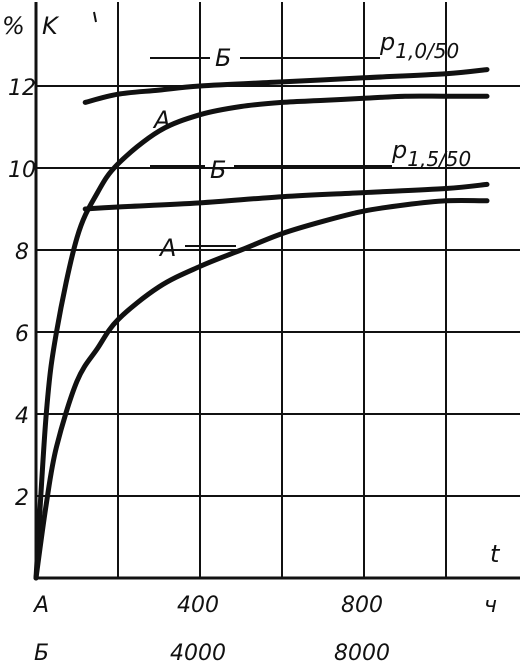  Describe the element at coordinates (387, 42) in the screenshot. I see `group-label-p10-main: p` at that location.